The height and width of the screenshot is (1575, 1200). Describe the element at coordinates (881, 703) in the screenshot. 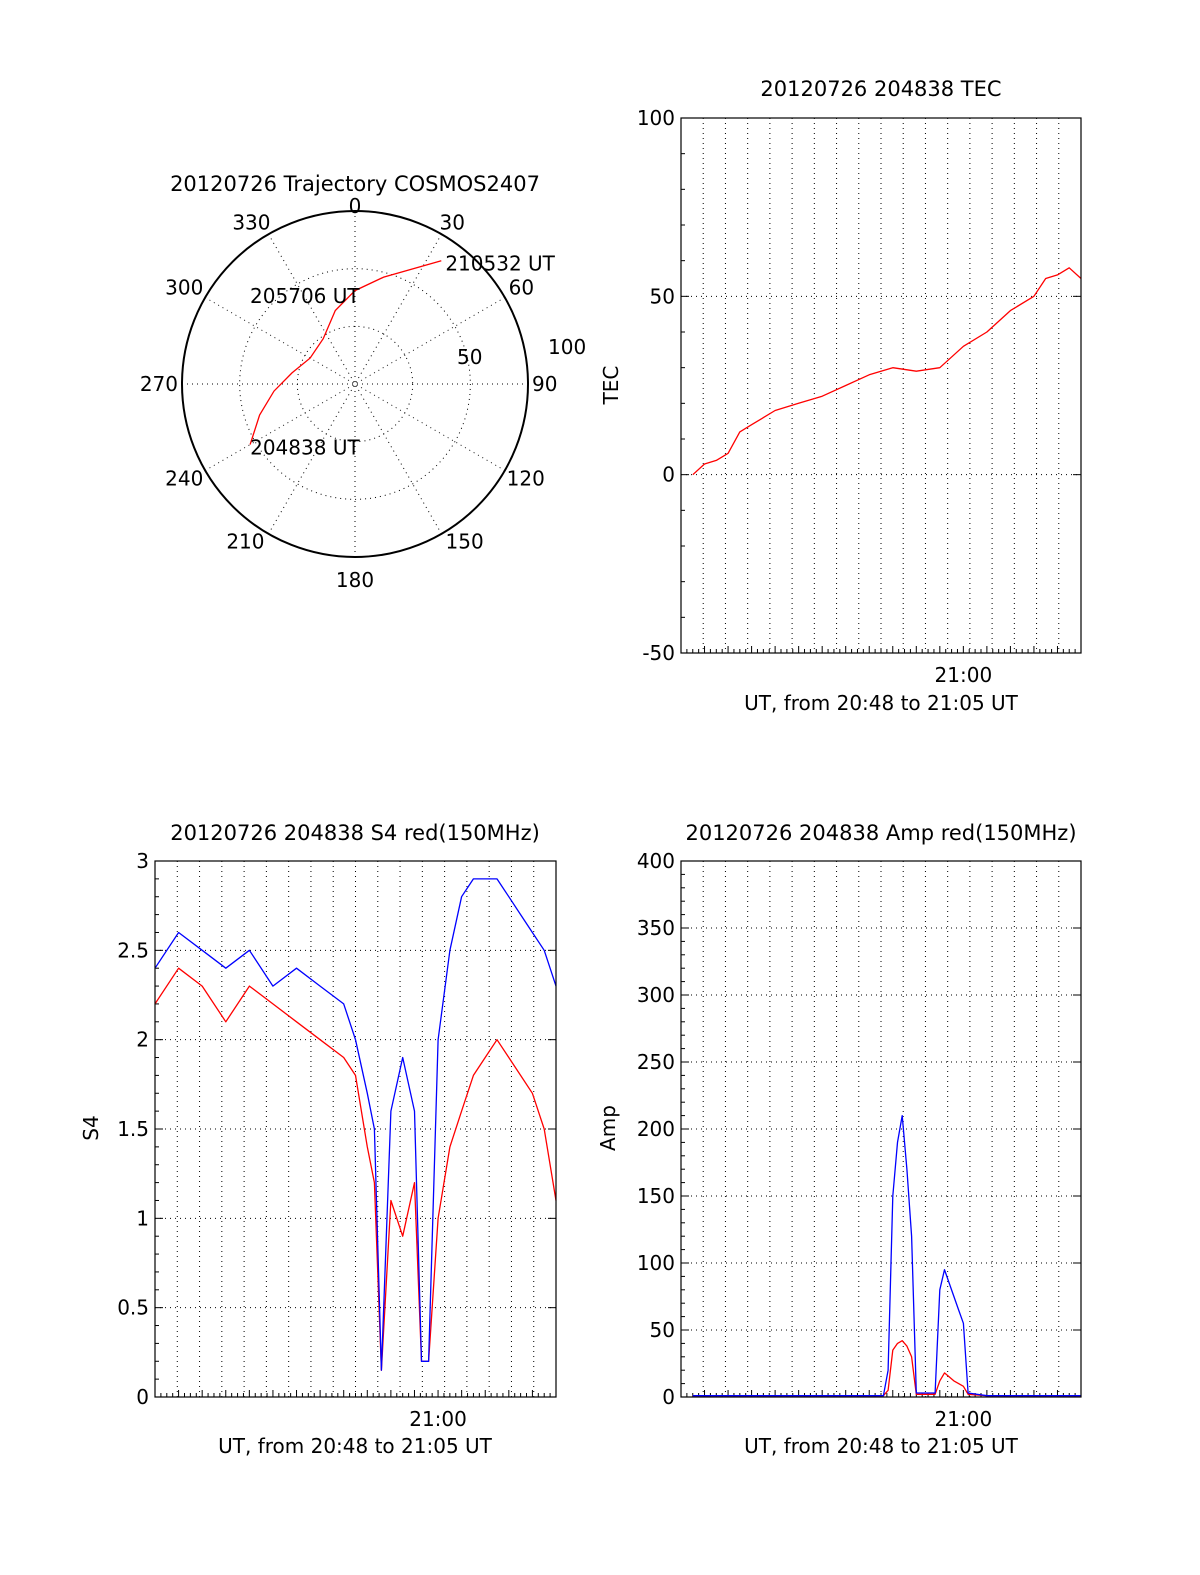

I see `tec-xlabel: UT, from 20:48 to 21:05 UT` at that location.